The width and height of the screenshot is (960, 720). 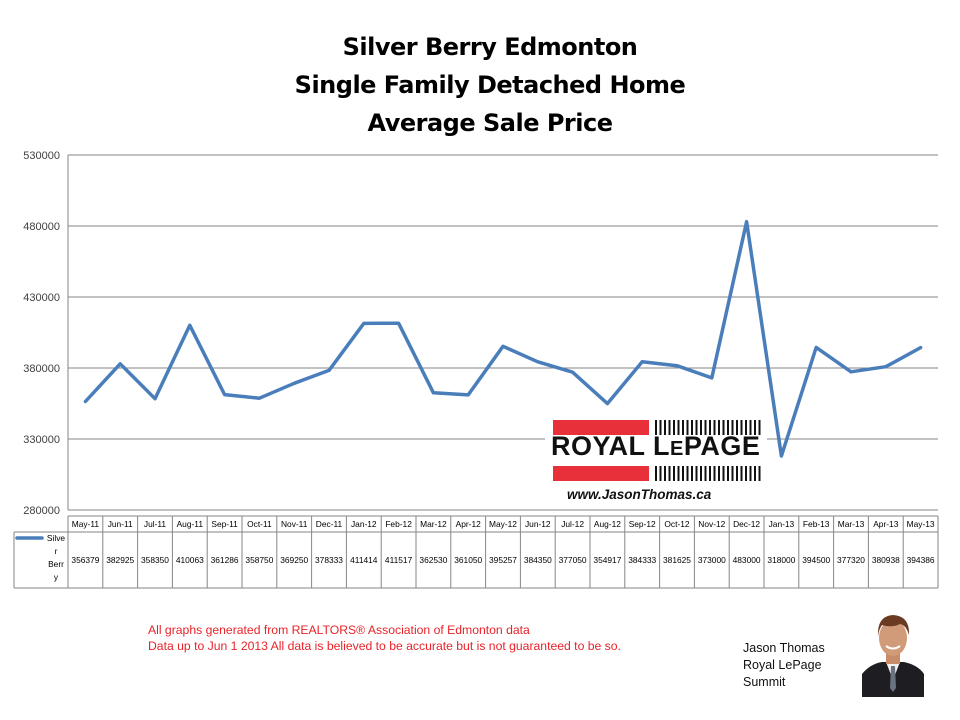 What do you see at coordinates (816, 524) in the screenshot?
I see `x-category-label: Feb-13` at bounding box center [816, 524].